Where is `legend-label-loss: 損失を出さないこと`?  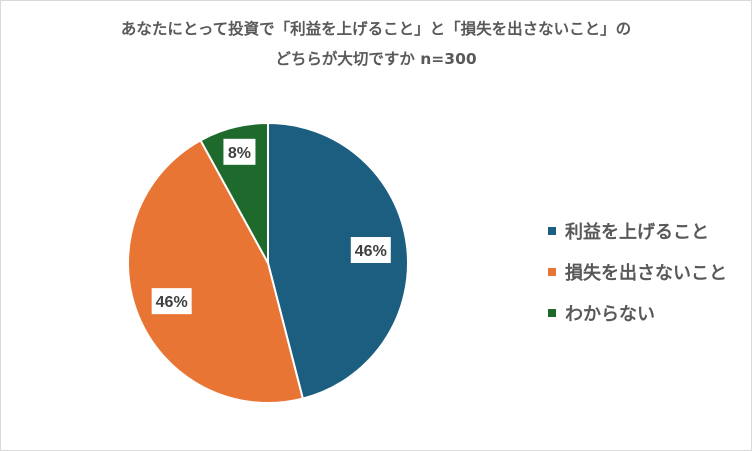 legend-label-loss: 損失を出さないこと is located at coordinates (646, 273).